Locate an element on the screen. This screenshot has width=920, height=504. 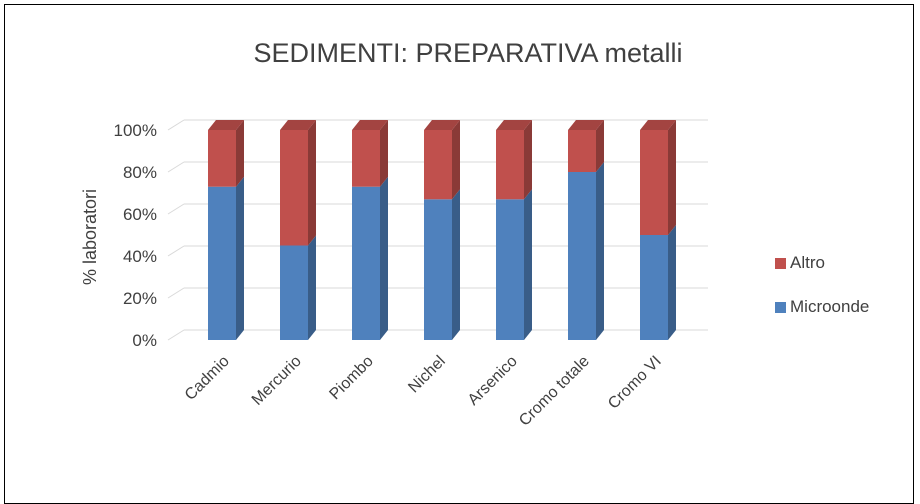
legend-swatch-altro is located at coordinates (780, 263).